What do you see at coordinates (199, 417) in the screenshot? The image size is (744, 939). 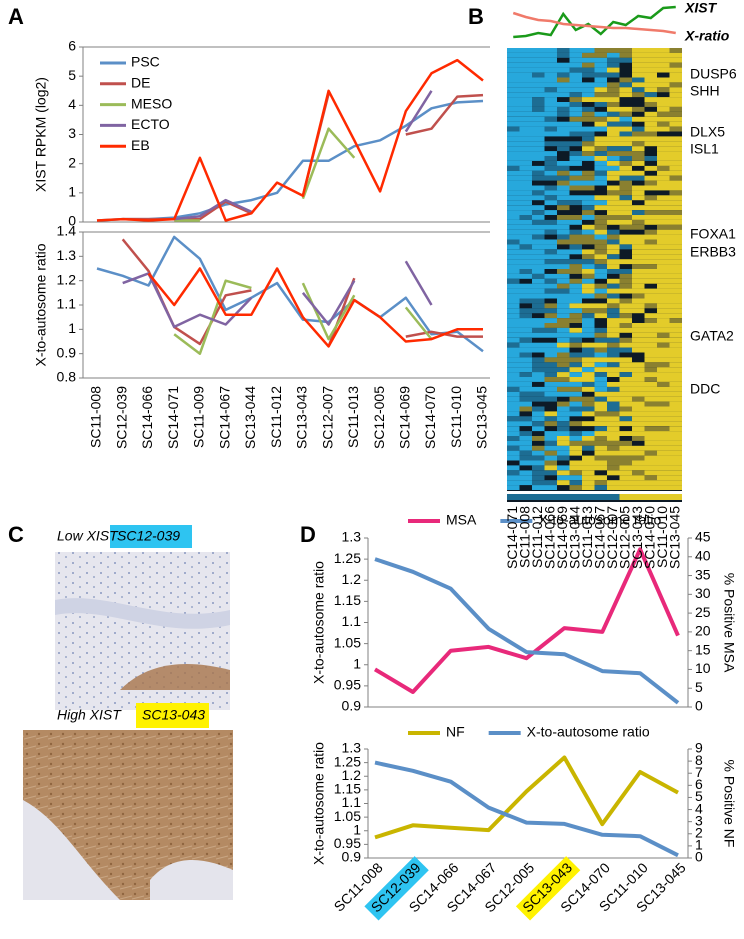 I see `x-tick-group: SC11-009` at bounding box center [199, 417].